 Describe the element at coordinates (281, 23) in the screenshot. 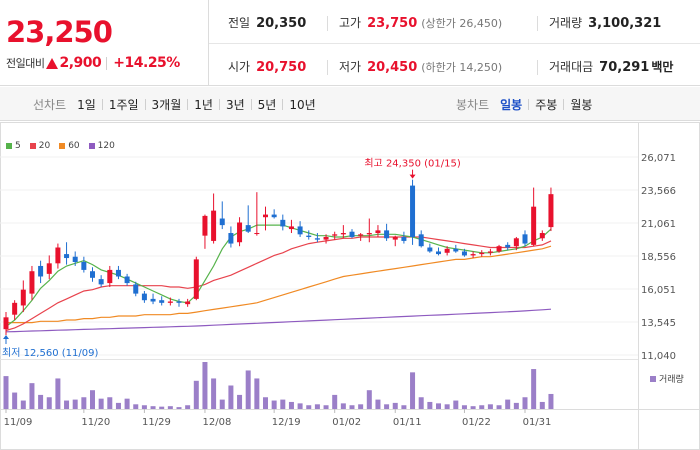

I see `prev-close-value: 20,350` at that location.